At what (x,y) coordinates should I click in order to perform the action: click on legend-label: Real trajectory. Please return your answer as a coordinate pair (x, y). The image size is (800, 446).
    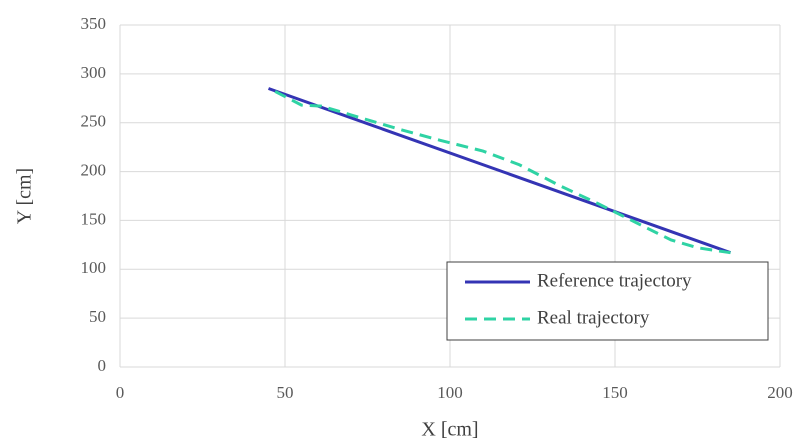
    Looking at the image, I should click on (593, 317).